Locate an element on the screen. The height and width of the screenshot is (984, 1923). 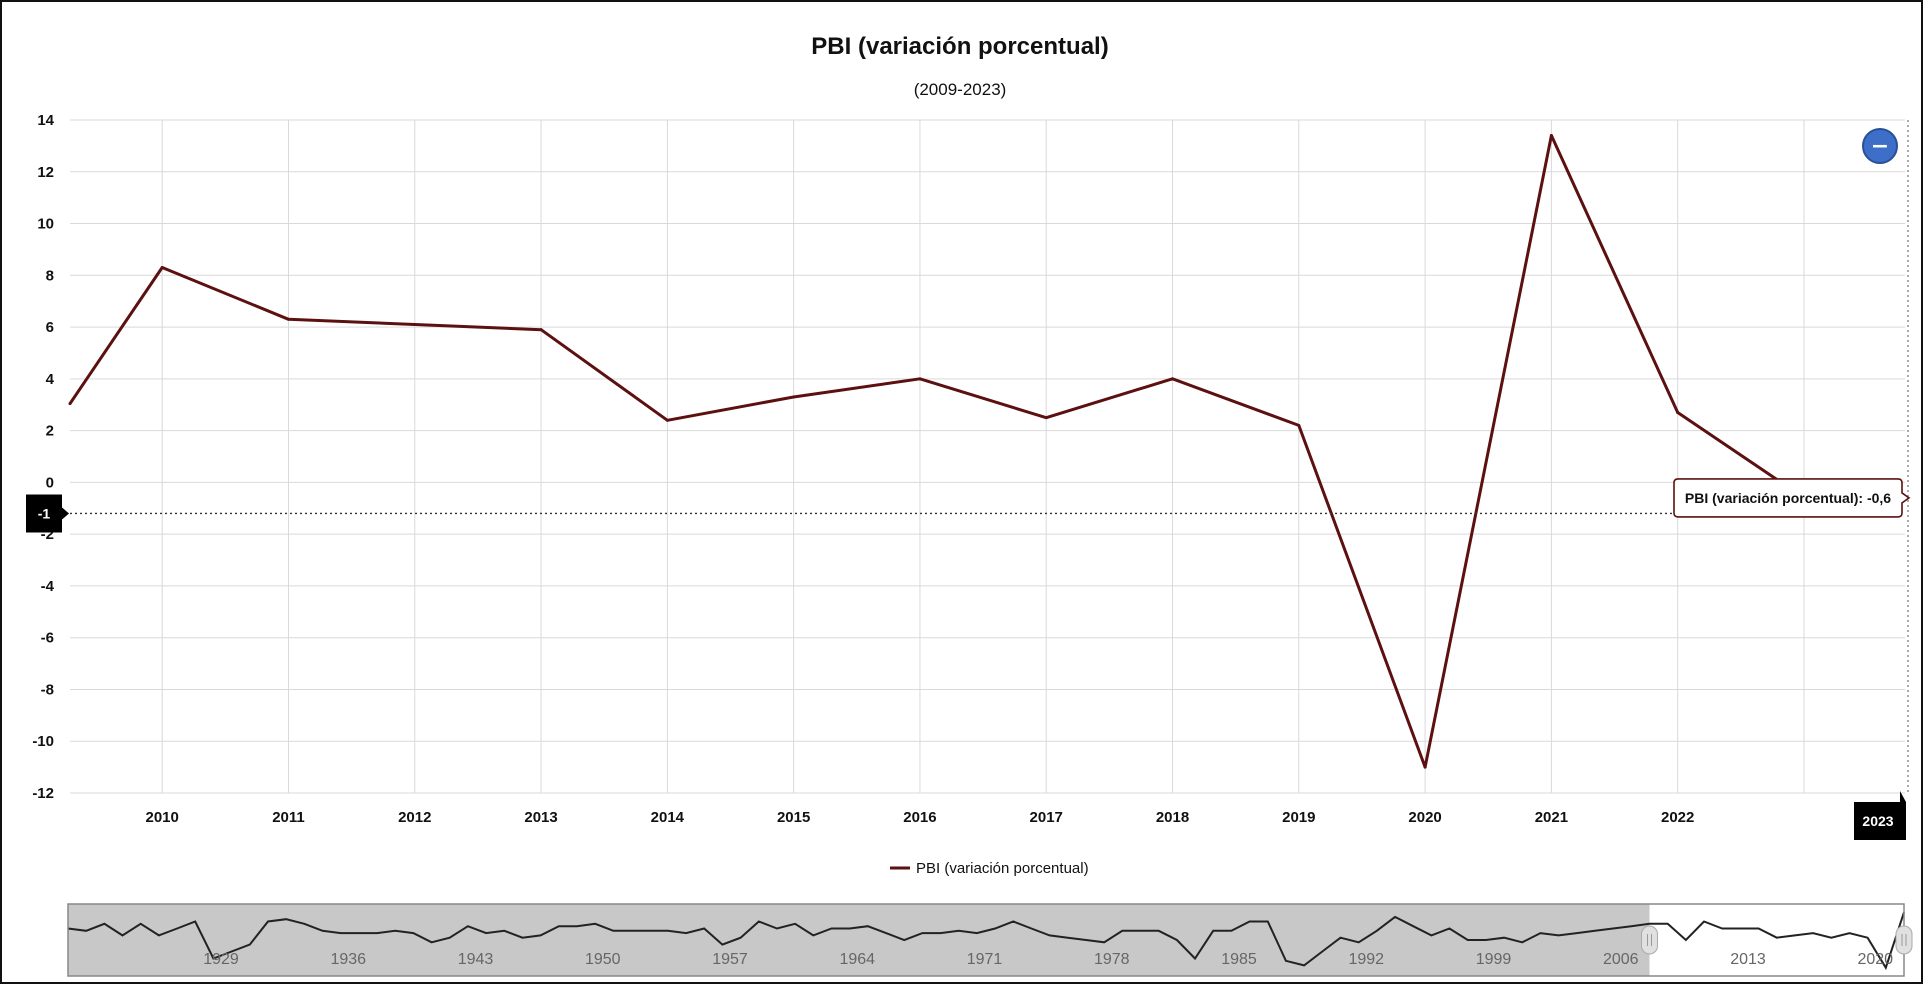
crosshair-y-label: -1 is located at coordinates (44, 513).